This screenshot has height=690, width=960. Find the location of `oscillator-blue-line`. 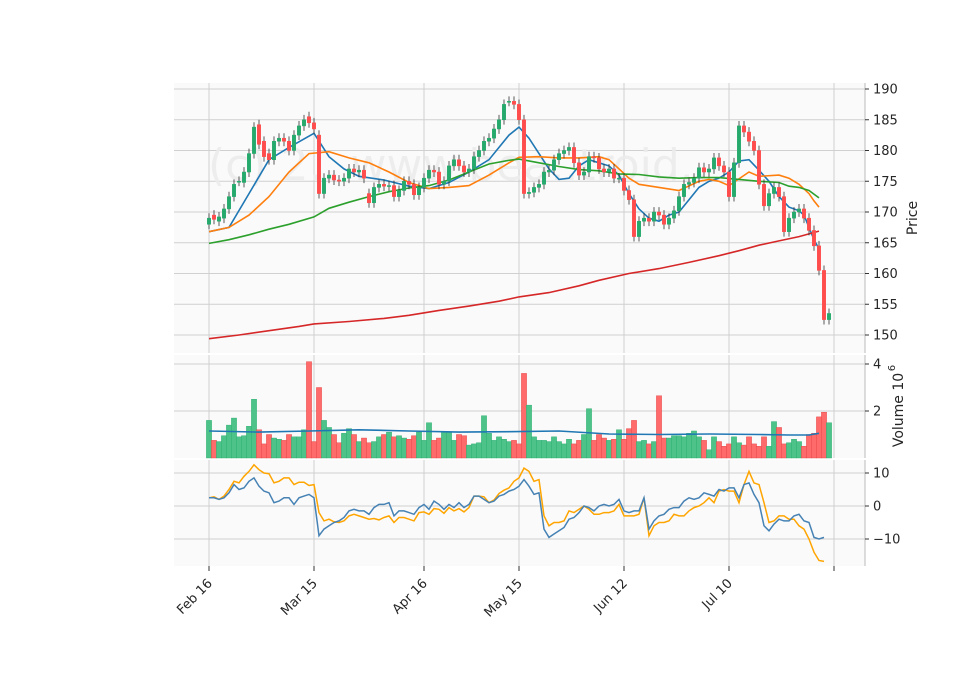

oscillator-blue-line is located at coordinates (517, 508).